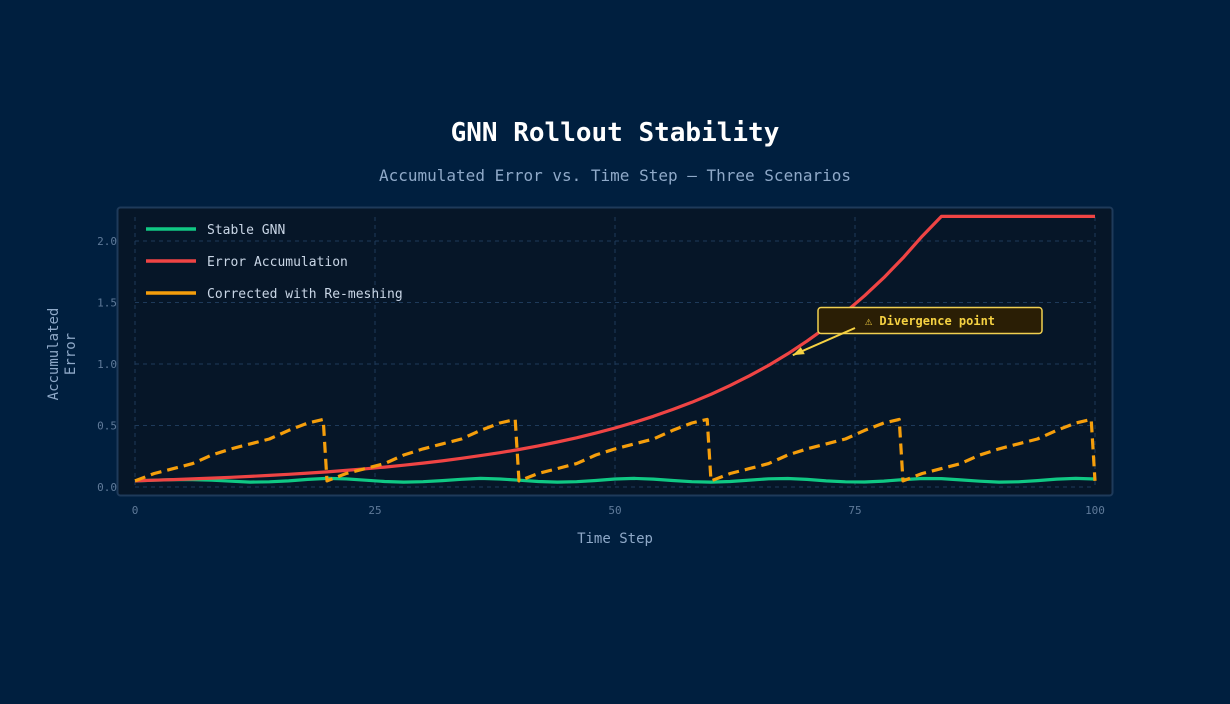  I want to click on chart-title: GNN Rollout Stability, so click(615, 133).